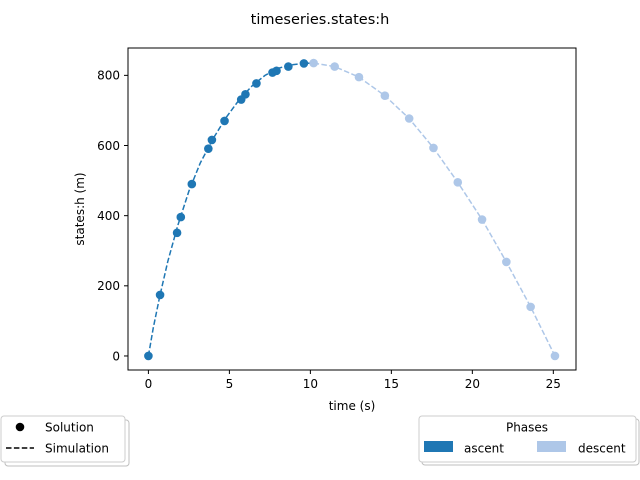  Describe the element at coordinates (77, 449) in the screenshot. I see `legend-simulation-label: Simulation` at that location.